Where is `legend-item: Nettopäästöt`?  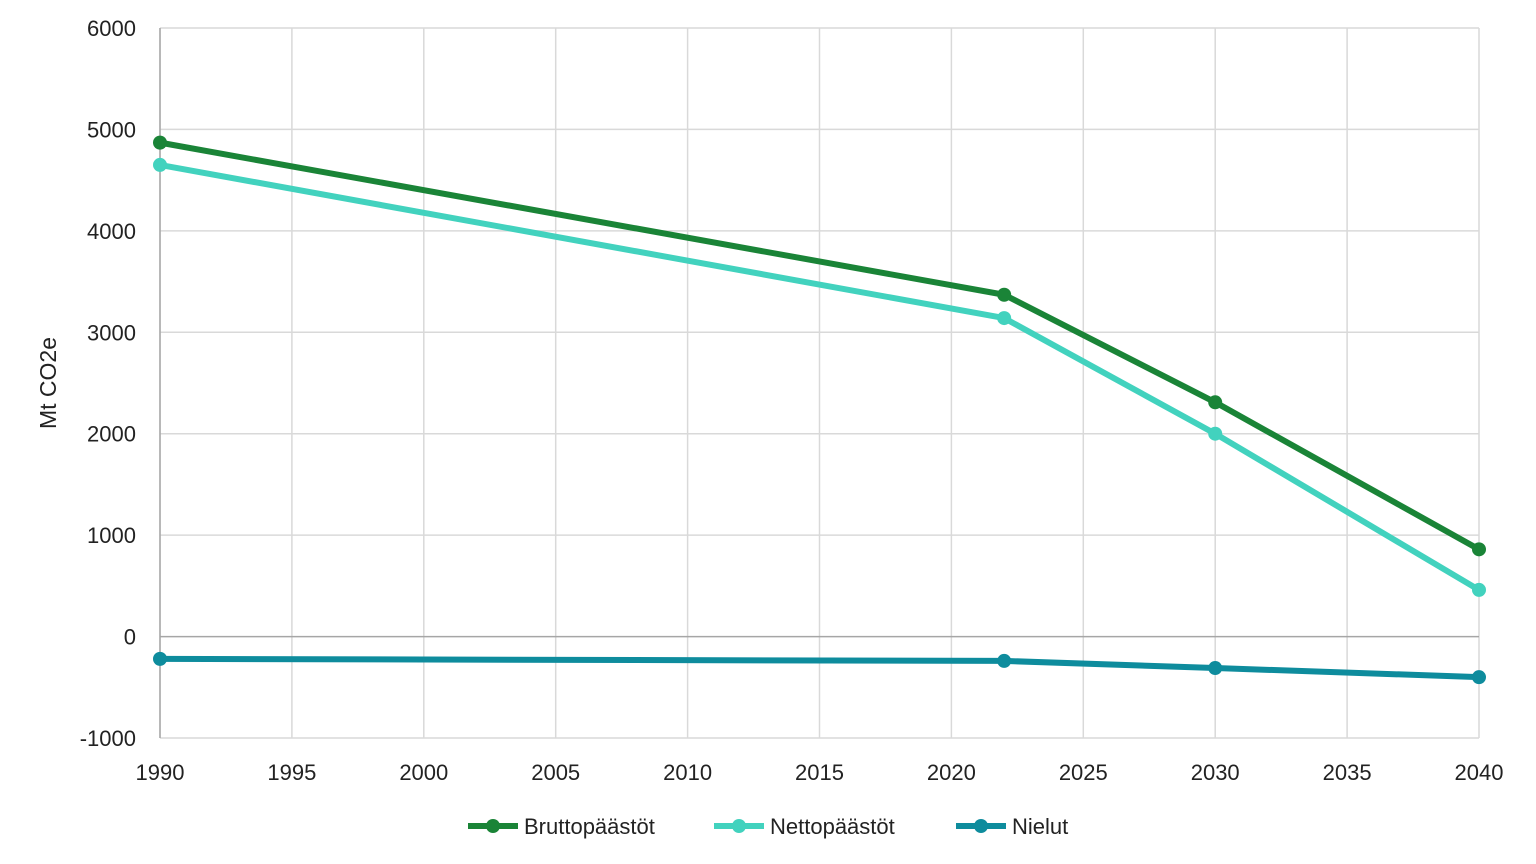 legend-item: Nettopäästöt is located at coordinates (804, 826).